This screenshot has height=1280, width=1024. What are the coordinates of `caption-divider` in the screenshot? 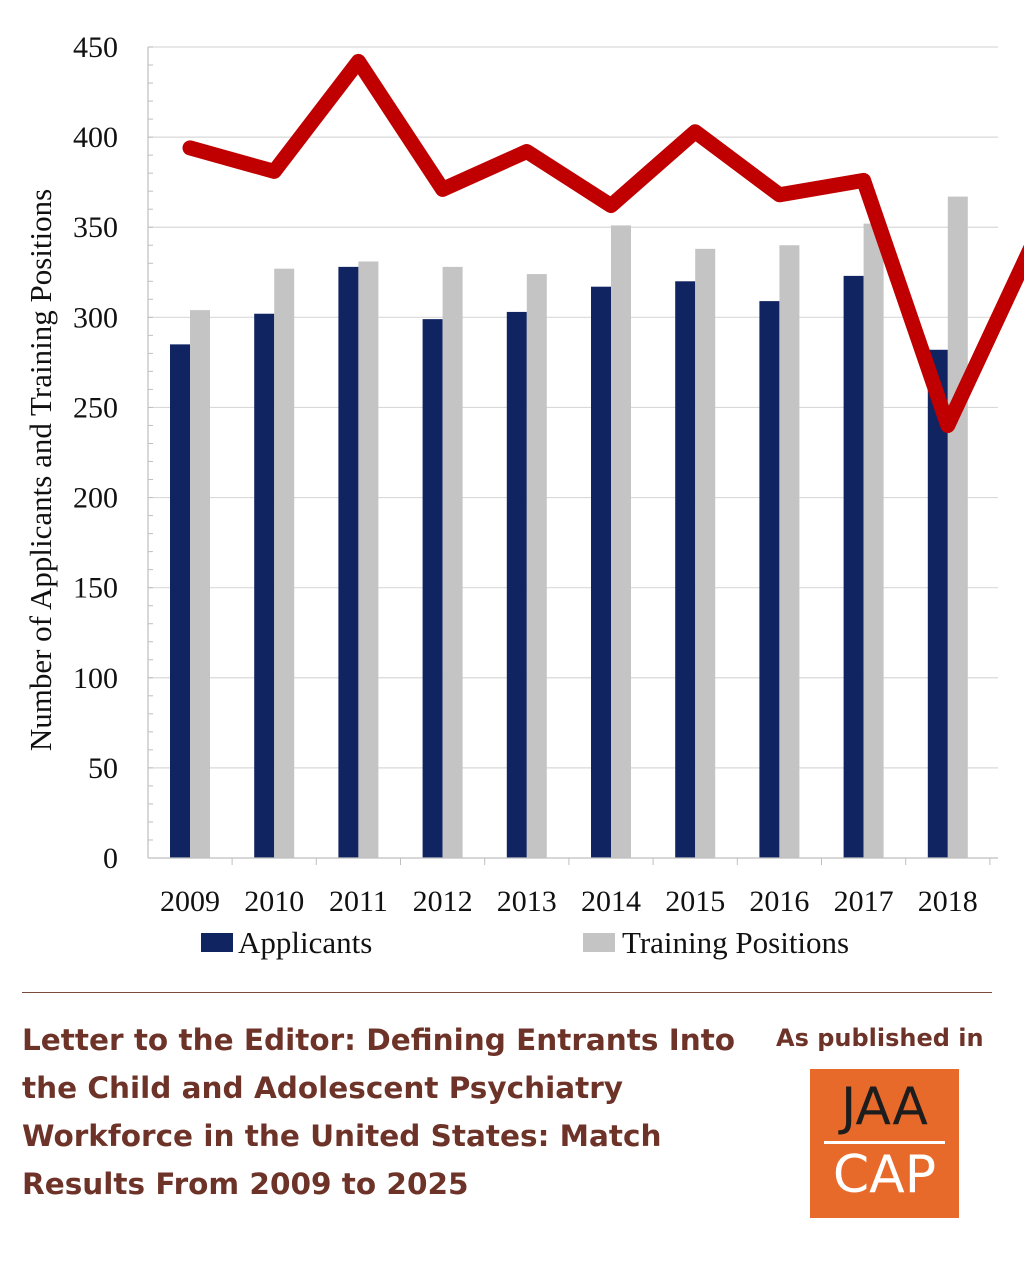 It's located at (507, 992).